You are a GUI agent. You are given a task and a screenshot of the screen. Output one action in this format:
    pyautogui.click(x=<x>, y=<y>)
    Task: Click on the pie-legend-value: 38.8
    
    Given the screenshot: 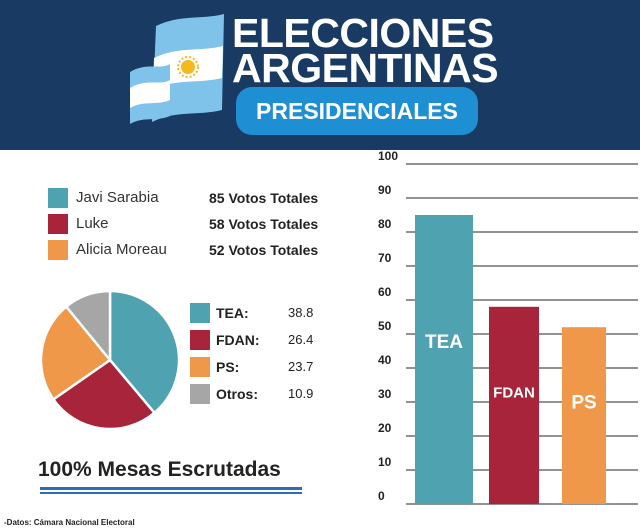 What is the action you would take?
    pyautogui.click(x=301, y=312)
    